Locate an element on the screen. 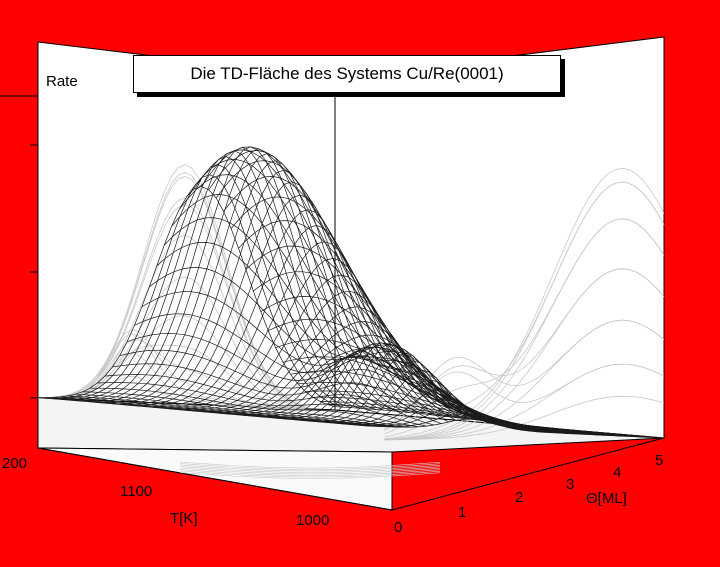 This screenshot has height=567, width=720. y-tick-label: 1 is located at coordinates (462, 512).